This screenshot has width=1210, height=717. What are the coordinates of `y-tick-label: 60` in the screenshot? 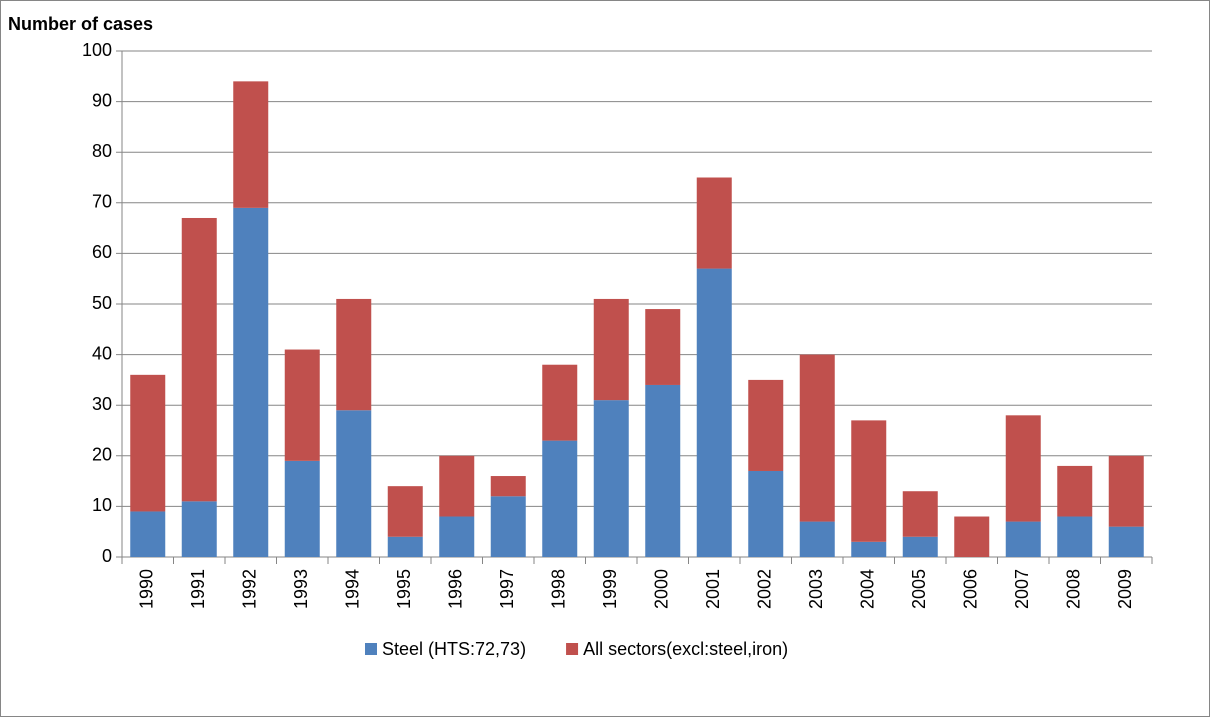 It's located at (102, 252).